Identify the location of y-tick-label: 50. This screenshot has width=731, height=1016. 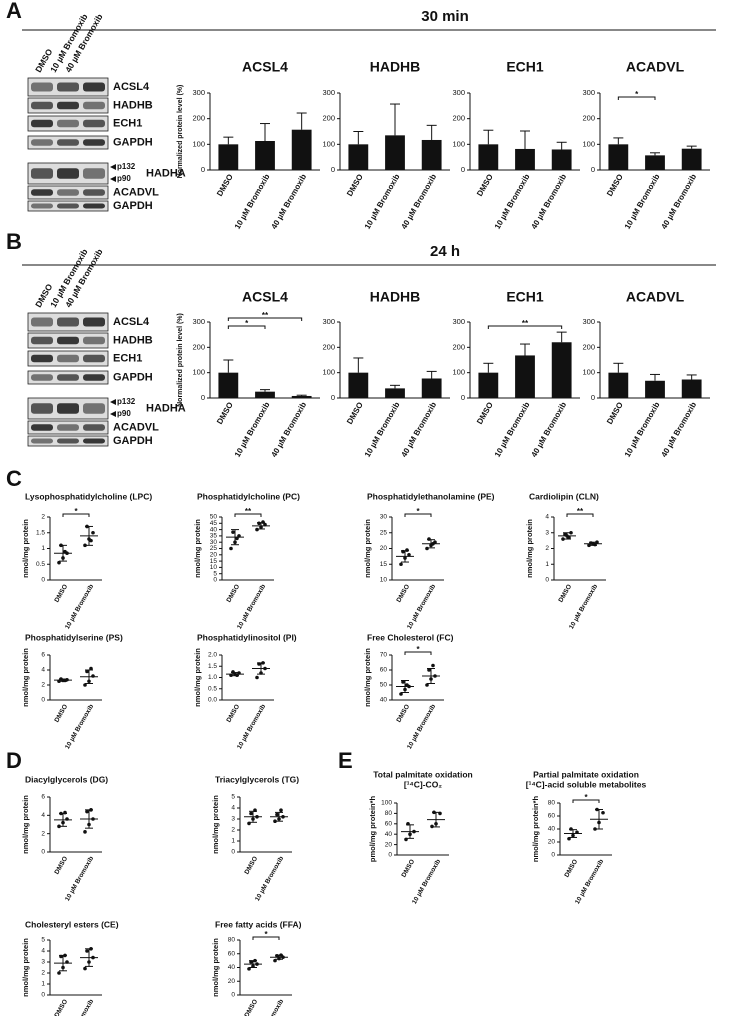
(214, 517).